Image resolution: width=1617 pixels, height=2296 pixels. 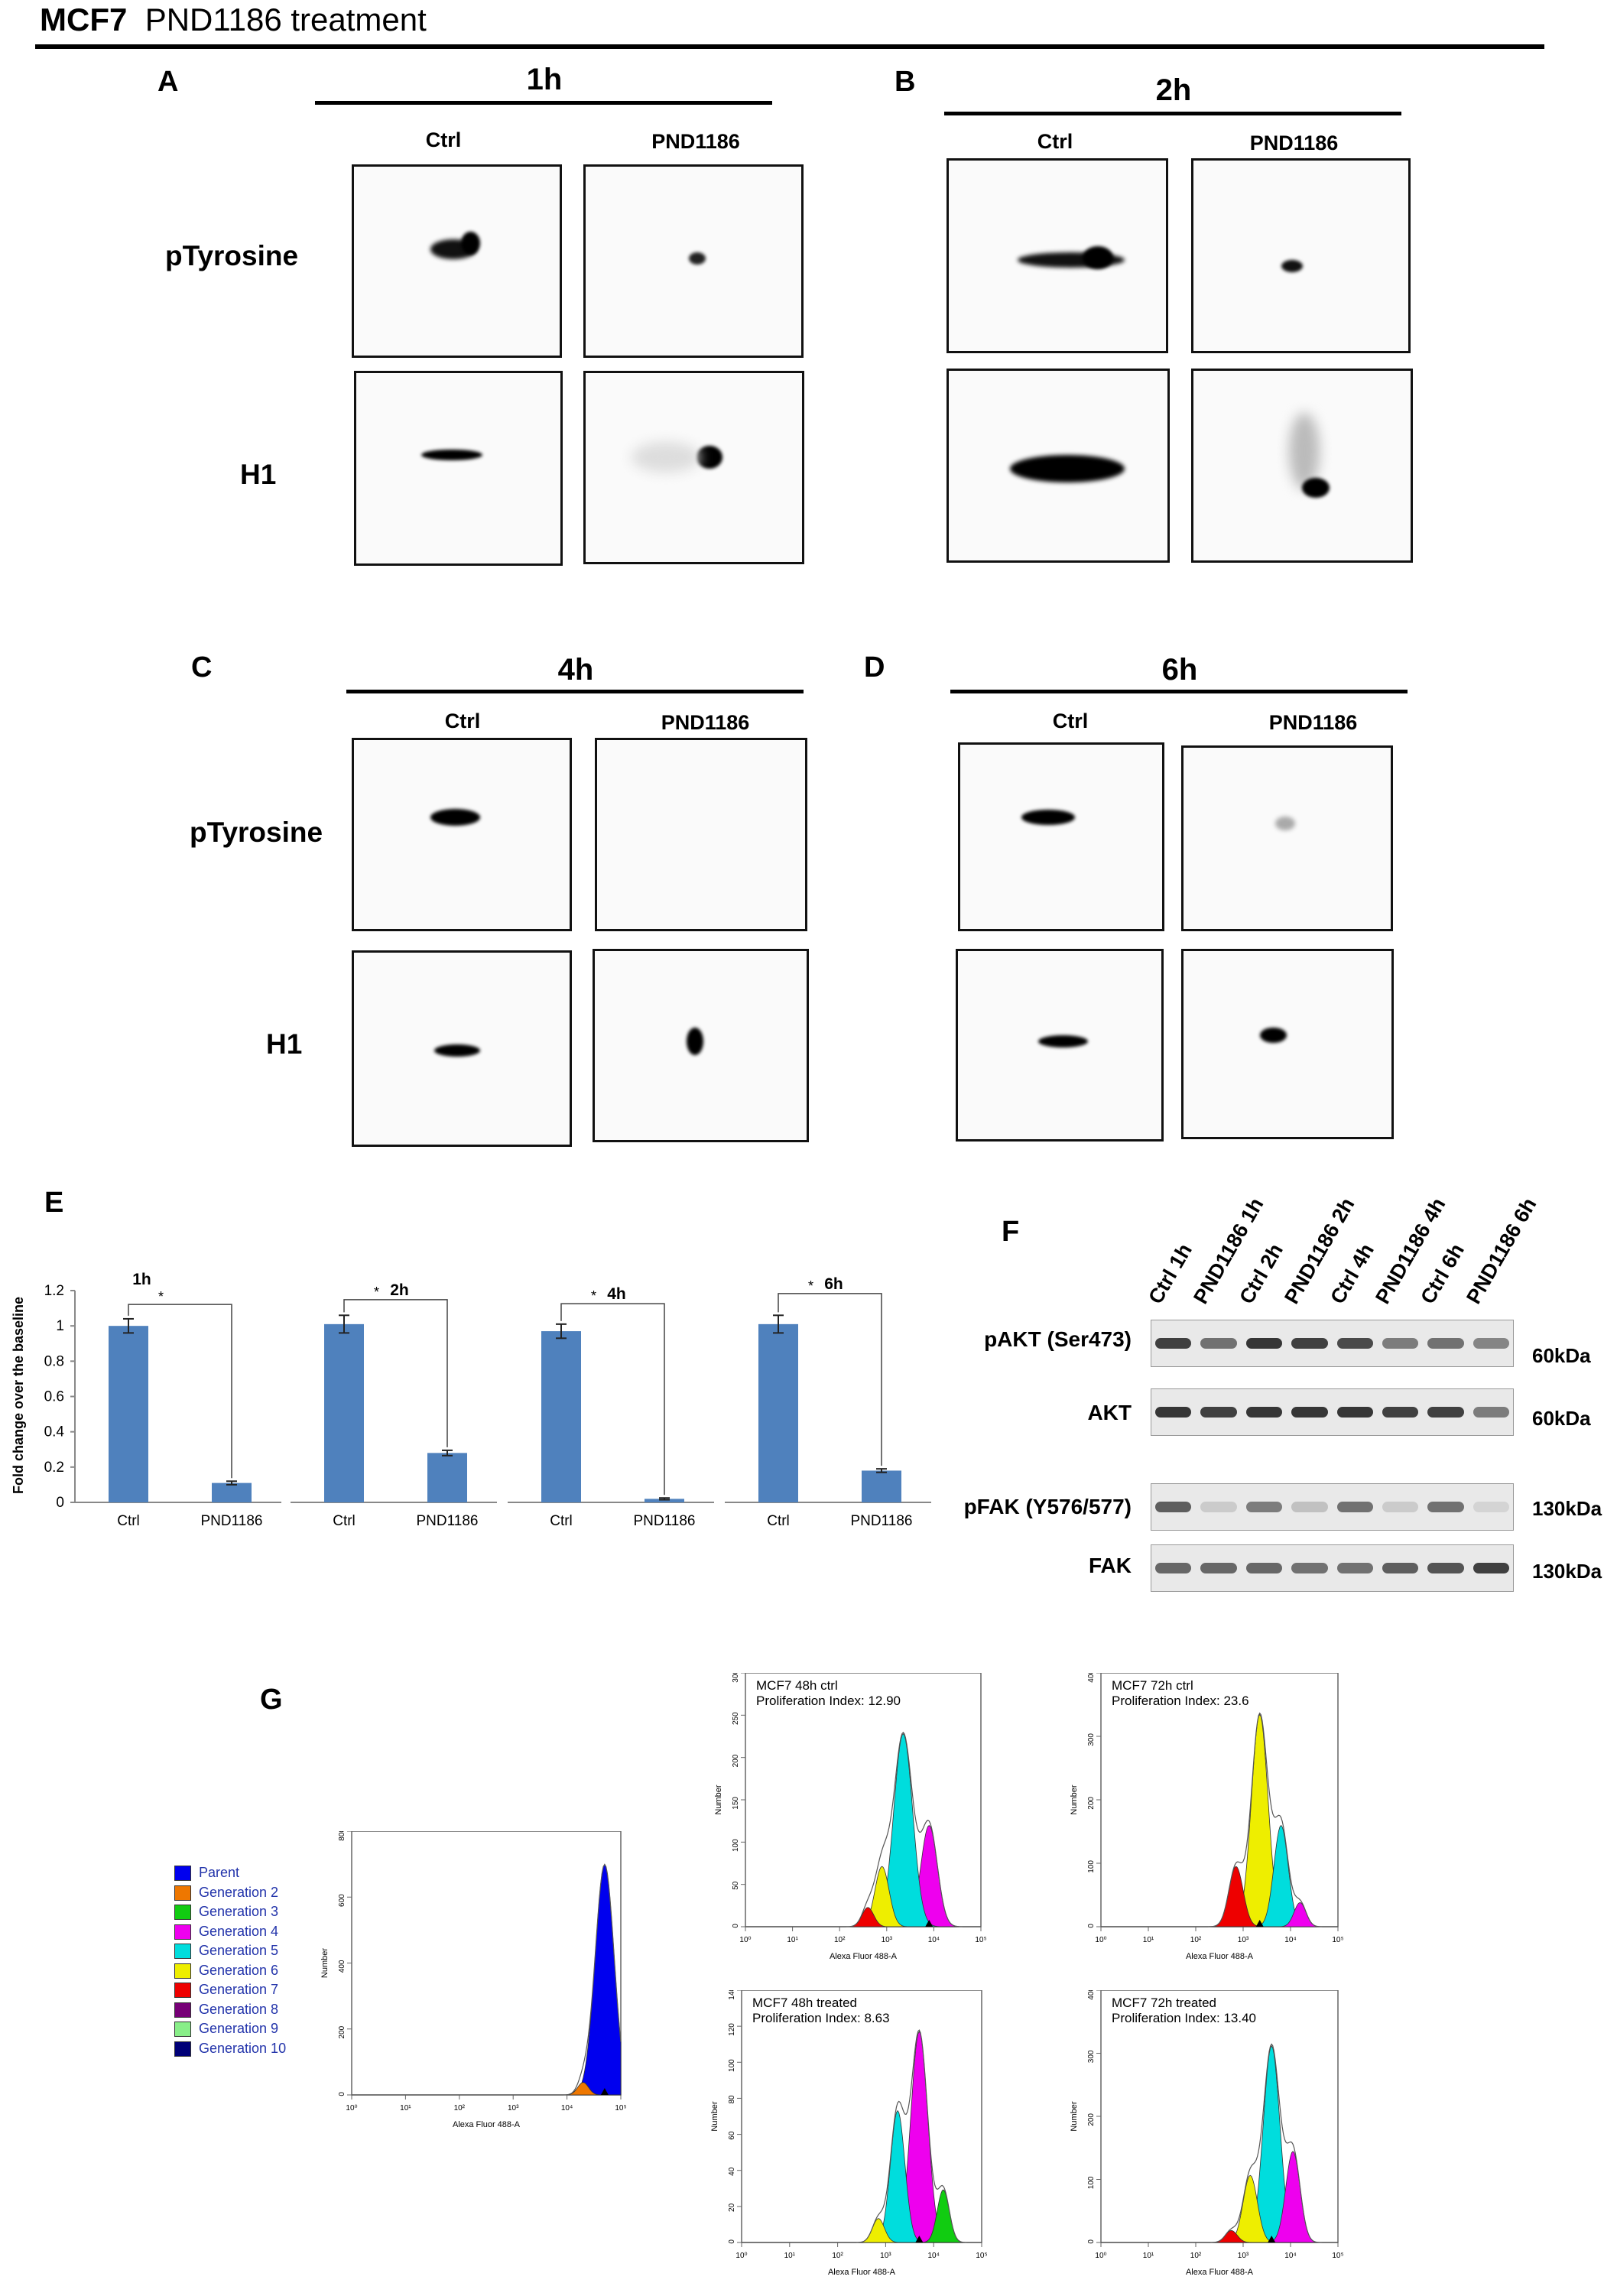 What do you see at coordinates (593, 1296) in the screenshot?
I see `significance-star: *` at bounding box center [593, 1296].